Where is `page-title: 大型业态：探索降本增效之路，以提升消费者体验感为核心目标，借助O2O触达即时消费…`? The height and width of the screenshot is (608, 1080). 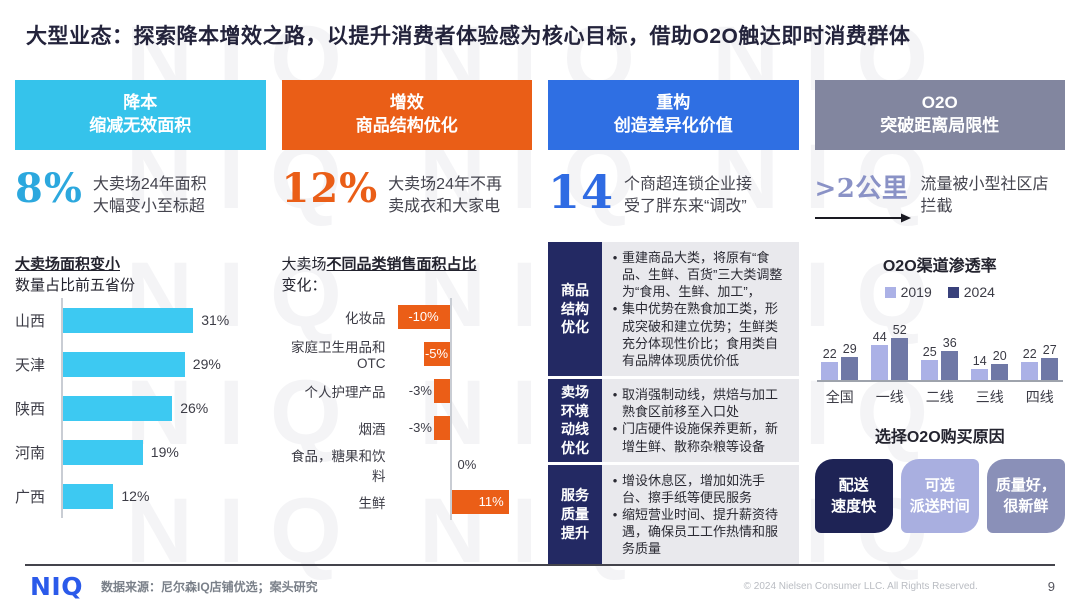
page-title: 大型业态：探索降本增效之路，以提升消费者体验感为核心目标，借助O2O触达即时消费… is located at coordinates (468, 36).